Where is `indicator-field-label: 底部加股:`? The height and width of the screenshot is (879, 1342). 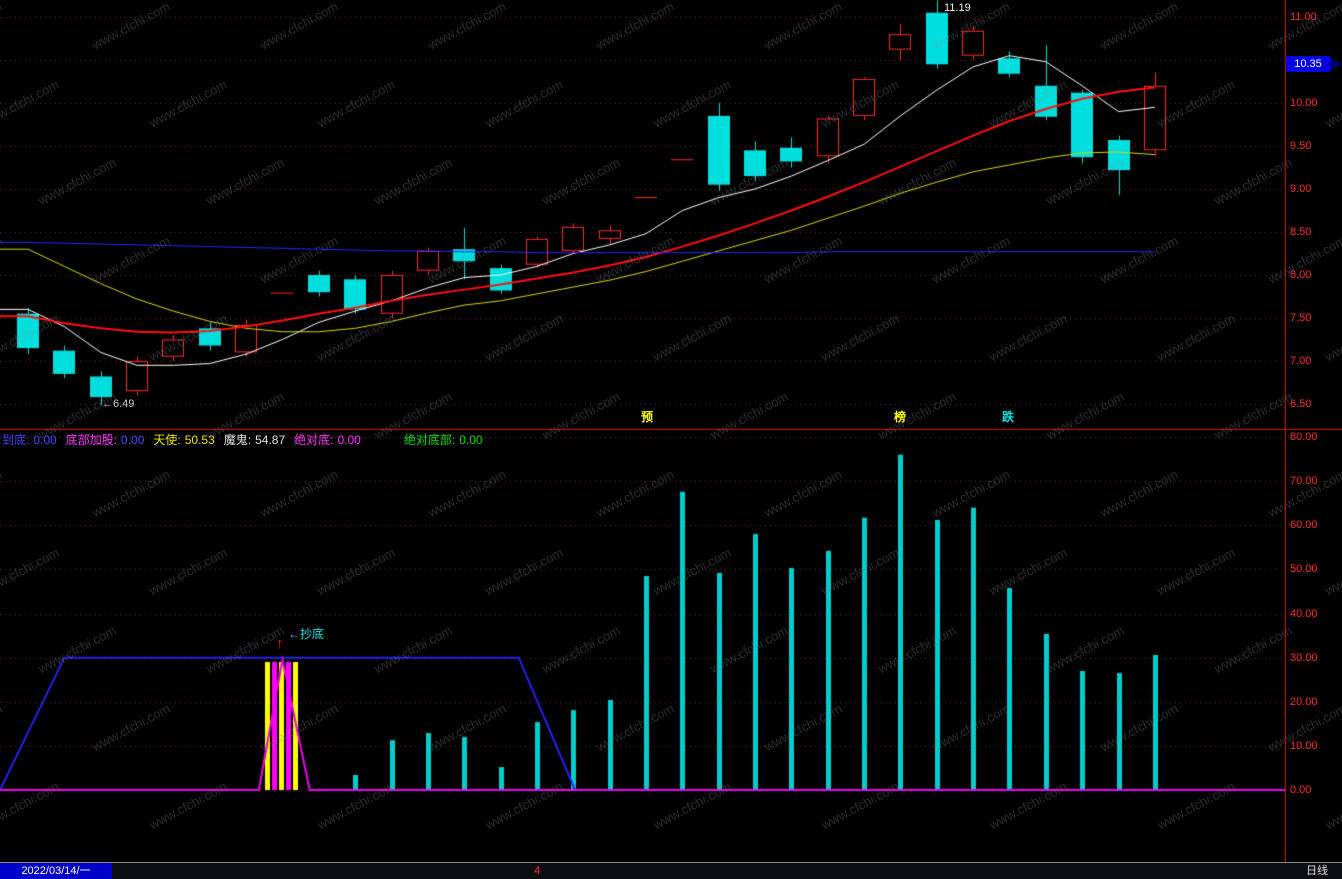 indicator-field-label: 底部加股: is located at coordinates (91, 440).